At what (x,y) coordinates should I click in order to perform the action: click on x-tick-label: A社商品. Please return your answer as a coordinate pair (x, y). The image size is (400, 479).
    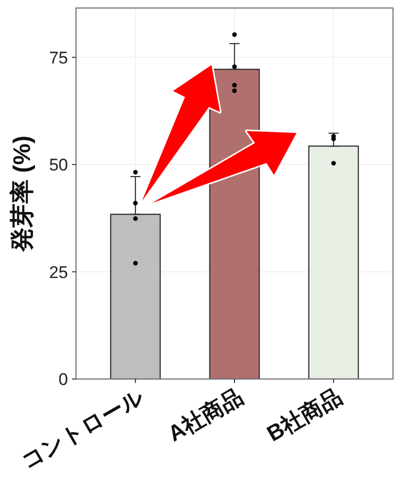
    Looking at the image, I should click on (205, 415).